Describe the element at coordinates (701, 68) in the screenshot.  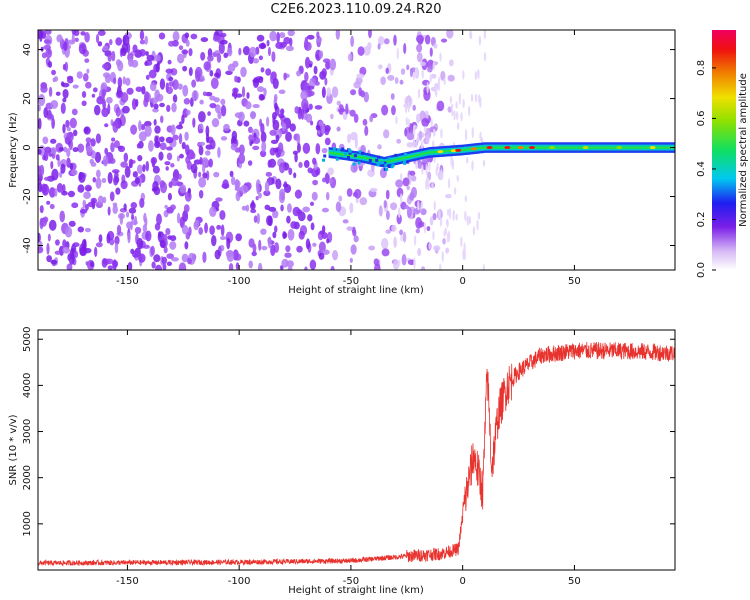
I see `colorbar-tick-label: 0.8` at that location.